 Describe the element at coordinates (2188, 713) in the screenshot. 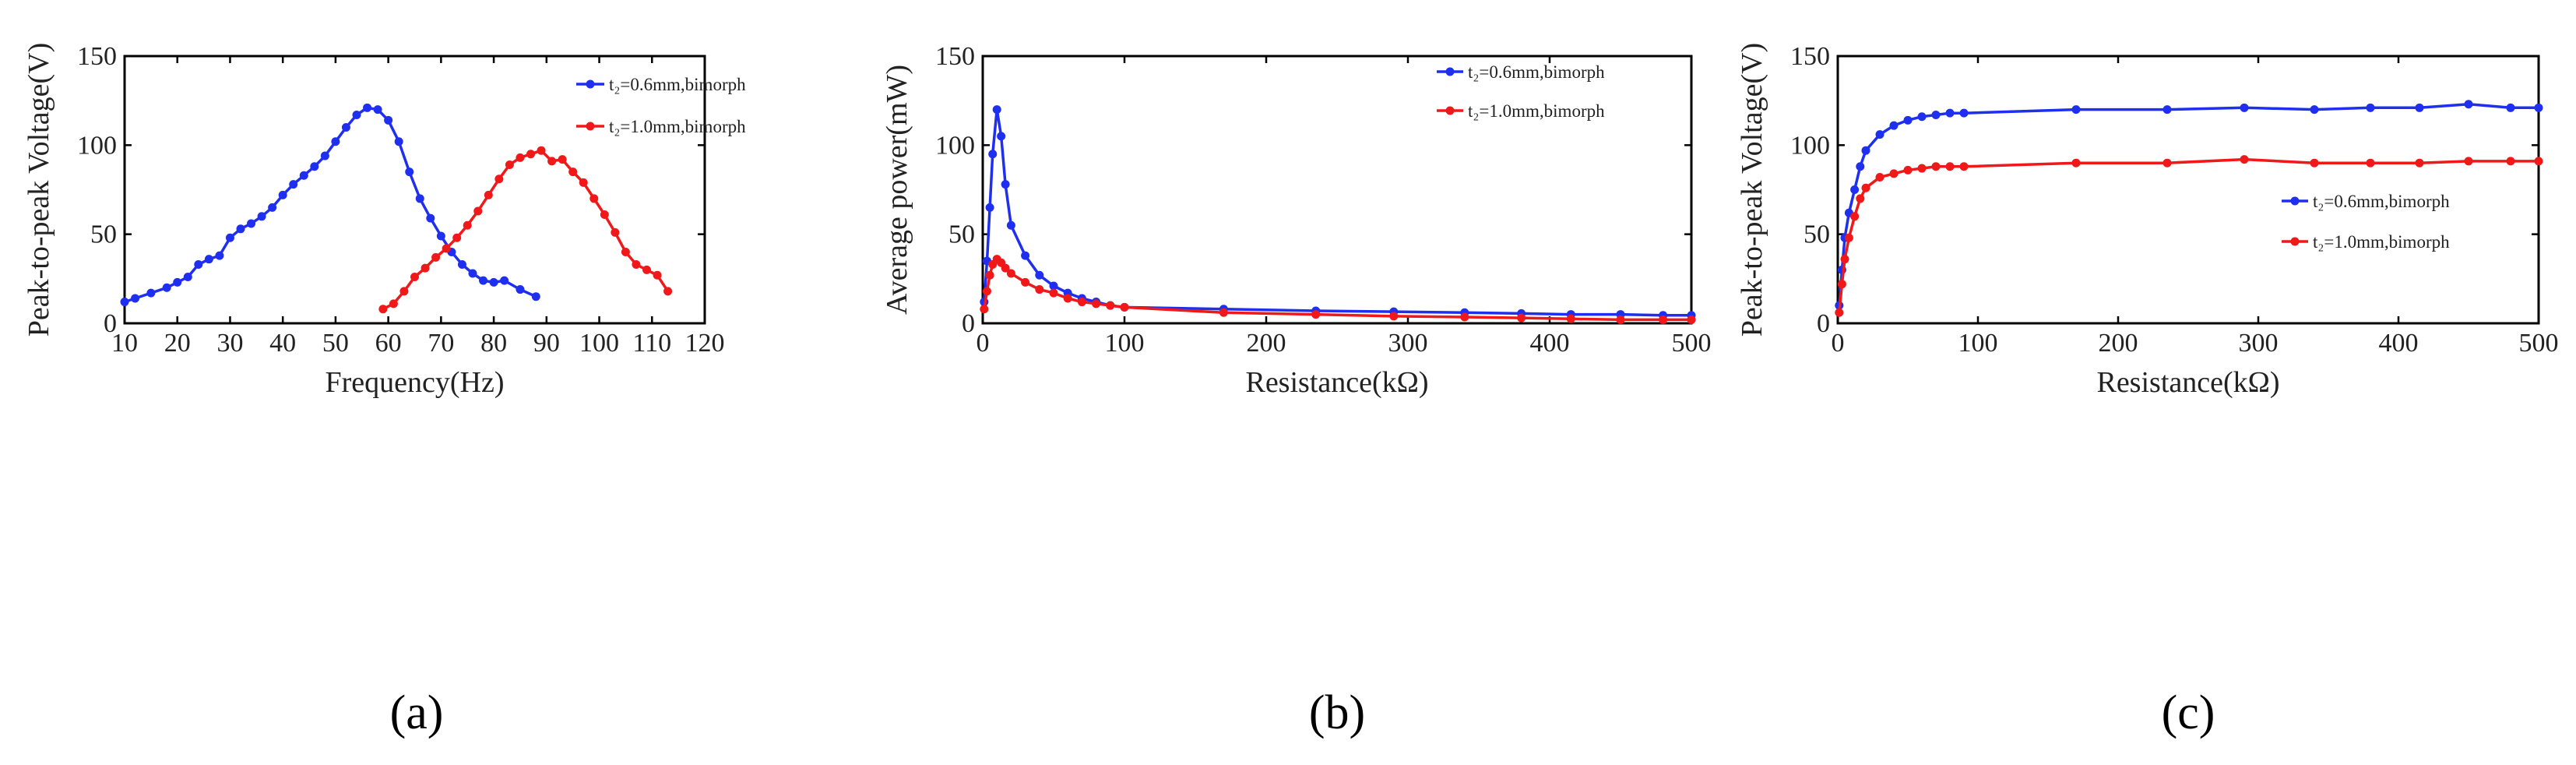

I see `panel-label: (c)` at that location.